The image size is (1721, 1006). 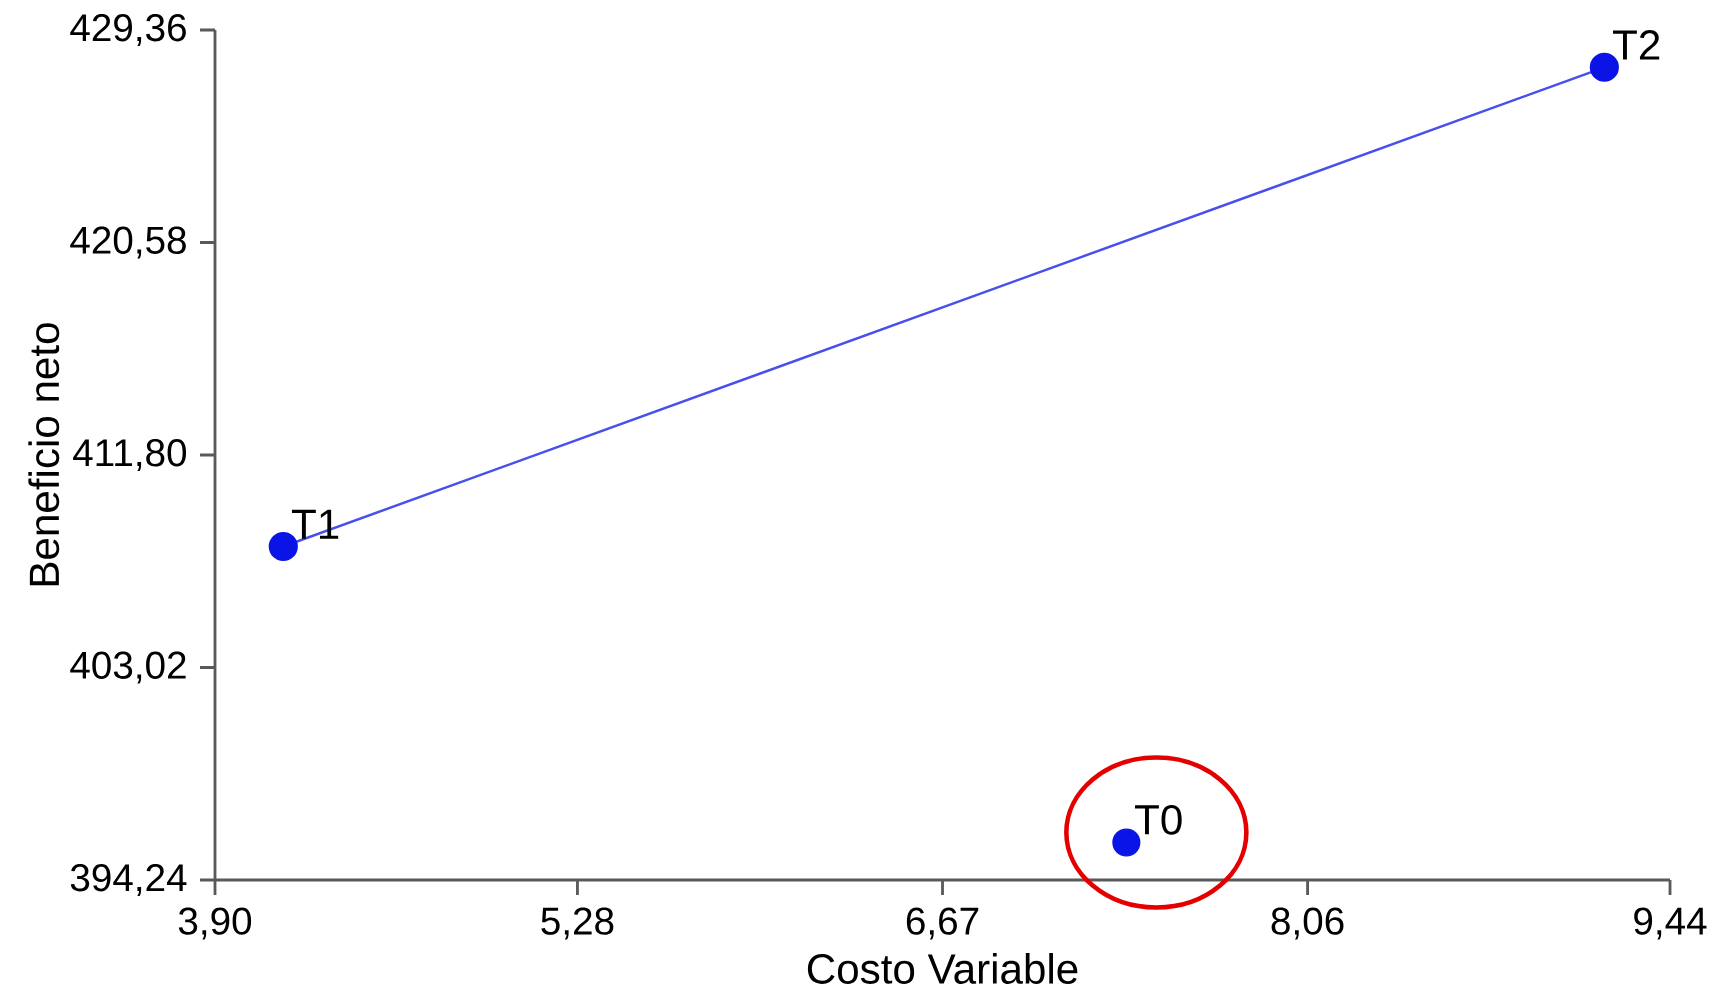 What do you see at coordinates (315, 524) in the screenshot?
I see `annotation: T1` at bounding box center [315, 524].